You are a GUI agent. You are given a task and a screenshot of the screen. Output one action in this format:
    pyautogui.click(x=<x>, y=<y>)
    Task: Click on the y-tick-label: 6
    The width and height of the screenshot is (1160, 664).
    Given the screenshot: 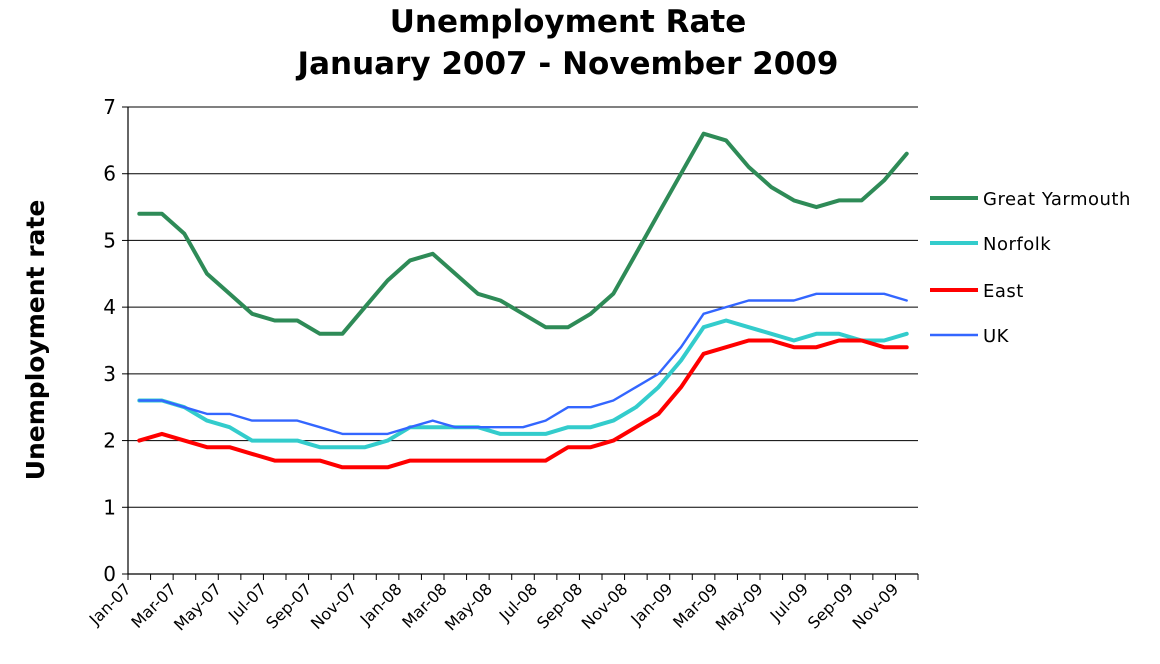 What is the action you would take?
    pyautogui.click(x=109, y=174)
    